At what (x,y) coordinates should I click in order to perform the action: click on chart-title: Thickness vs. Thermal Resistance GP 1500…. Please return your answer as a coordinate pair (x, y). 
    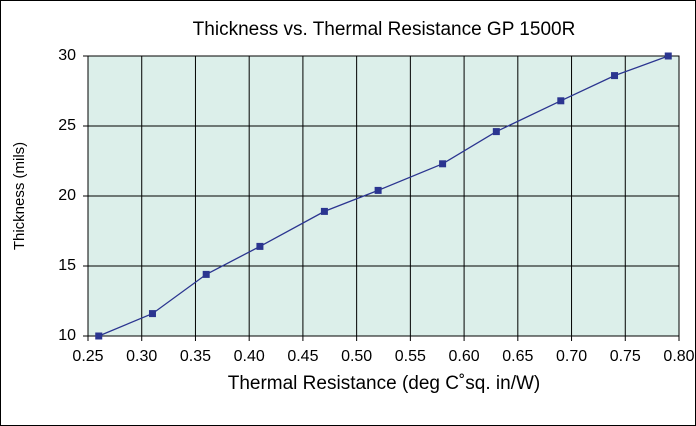
    Looking at the image, I should click on (384, 29).